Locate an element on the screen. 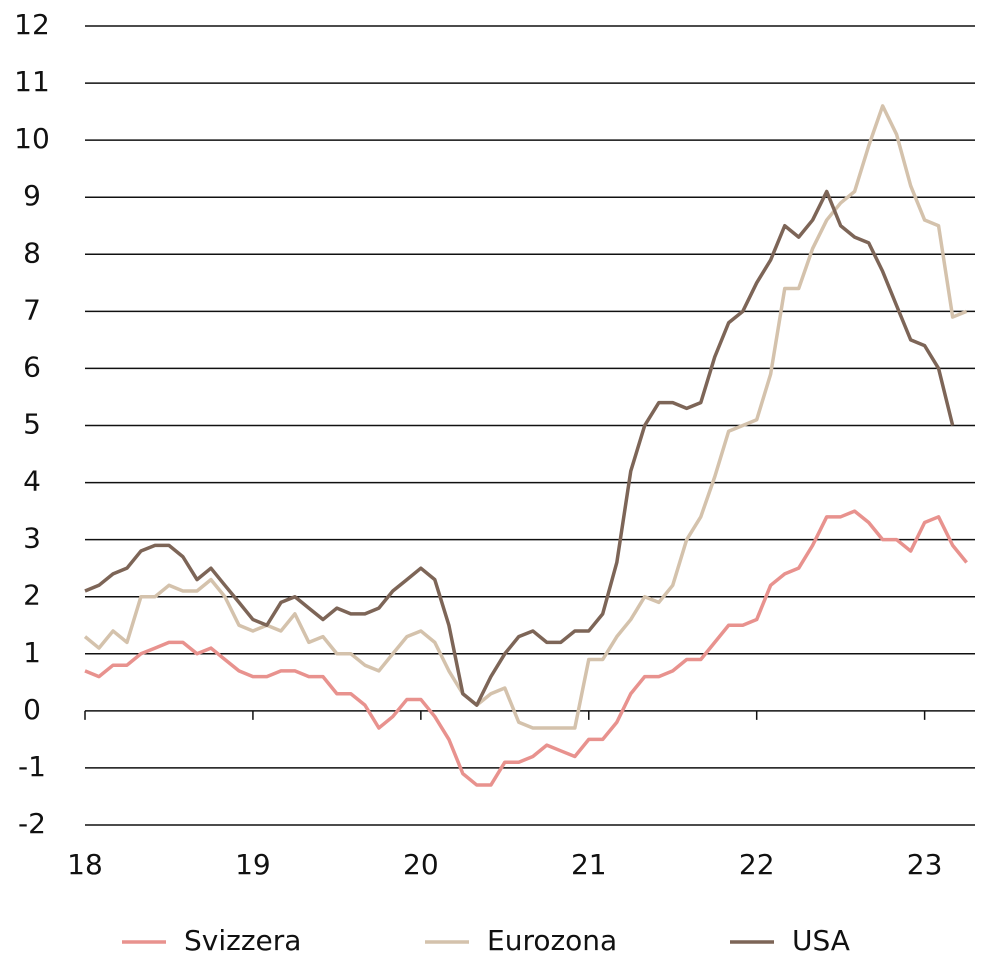  x-tick-label: 18 is located at coordinates (85, 864).